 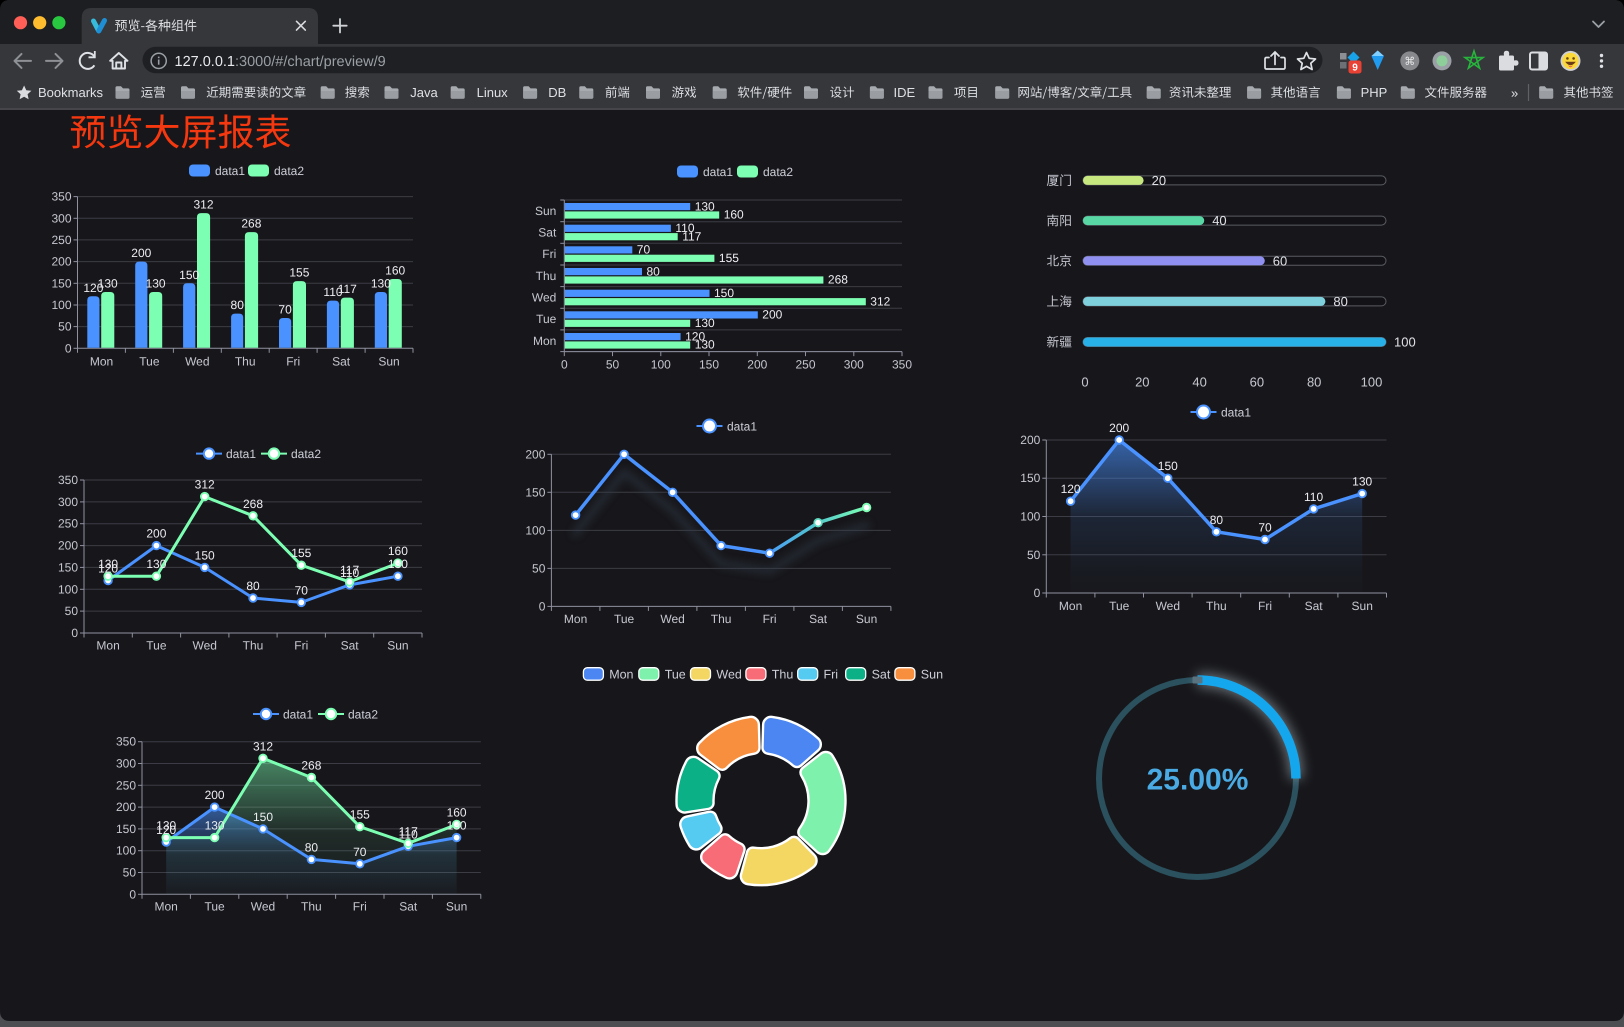 I want to click on svg-text: 9, so click(x=1355, y=68).